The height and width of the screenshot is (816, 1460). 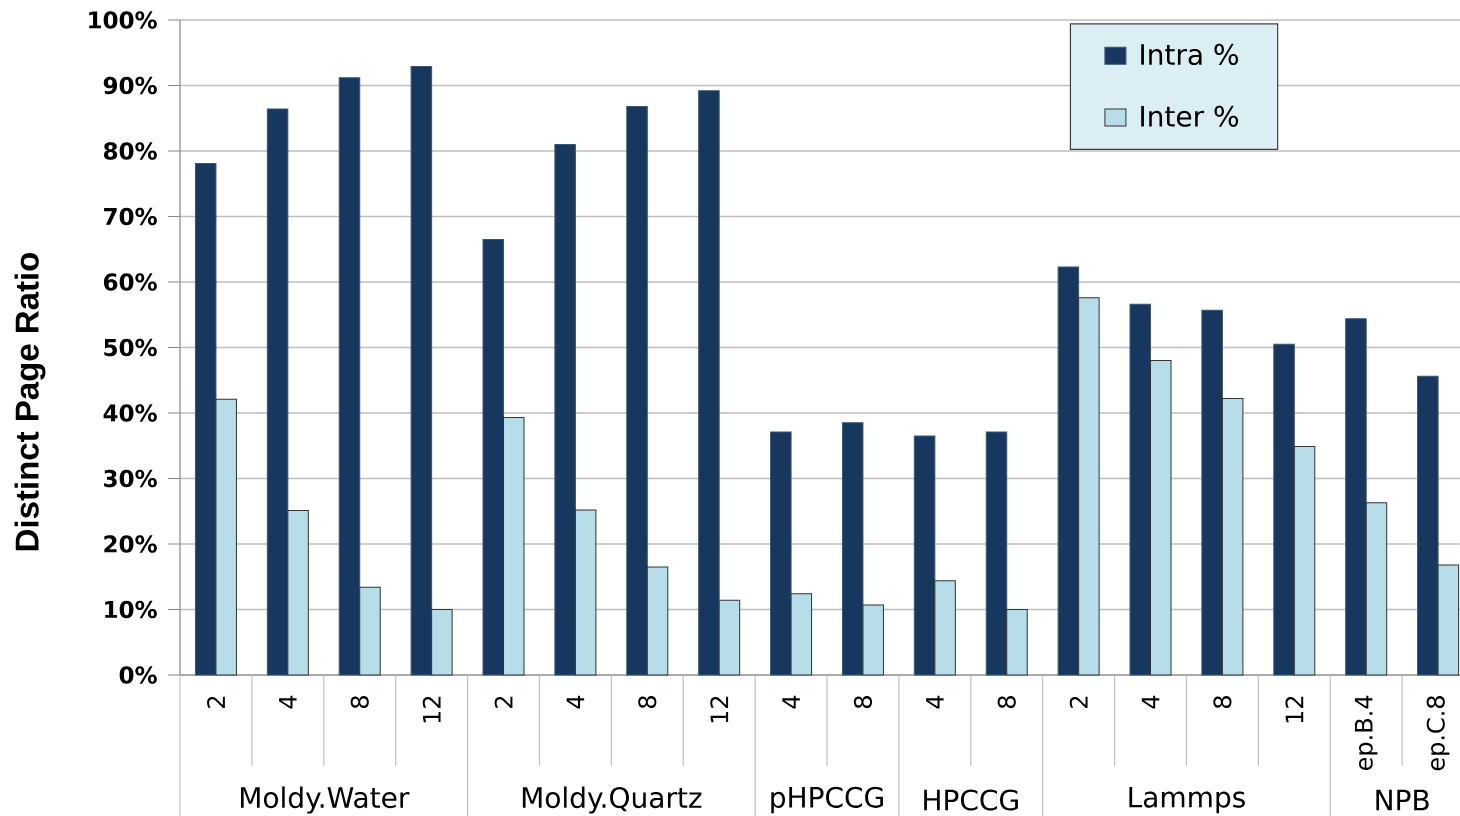 What do you see at coordinates (130, 413) in the screenshot?
I see `y-tick-label: 40%` at bounding box center [130, 413].